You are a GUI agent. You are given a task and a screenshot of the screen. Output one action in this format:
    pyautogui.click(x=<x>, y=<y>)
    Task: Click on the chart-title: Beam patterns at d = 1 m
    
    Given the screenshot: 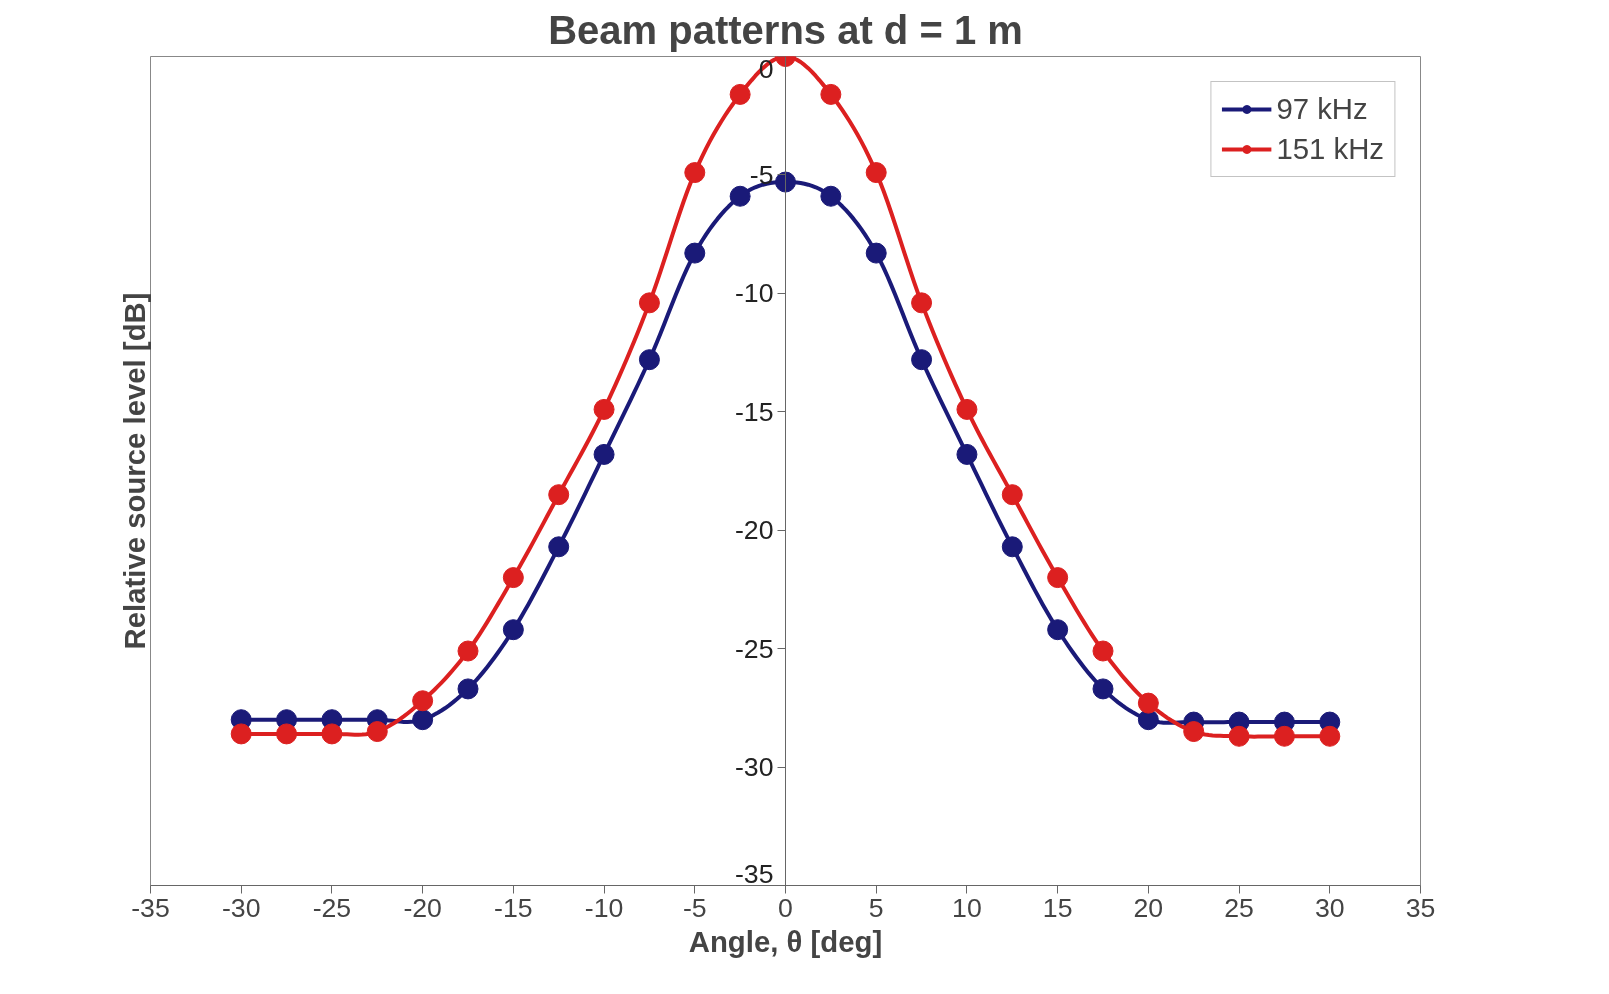 What is the action you would take?
    pyautogui.click(x=785, y=29)
    